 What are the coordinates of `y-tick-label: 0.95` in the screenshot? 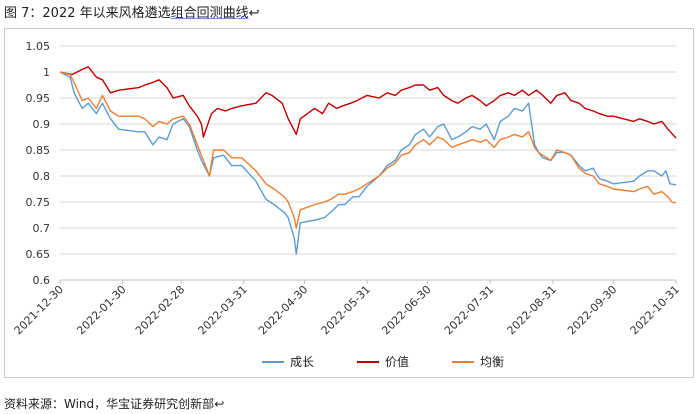 It's located at (38, 98).